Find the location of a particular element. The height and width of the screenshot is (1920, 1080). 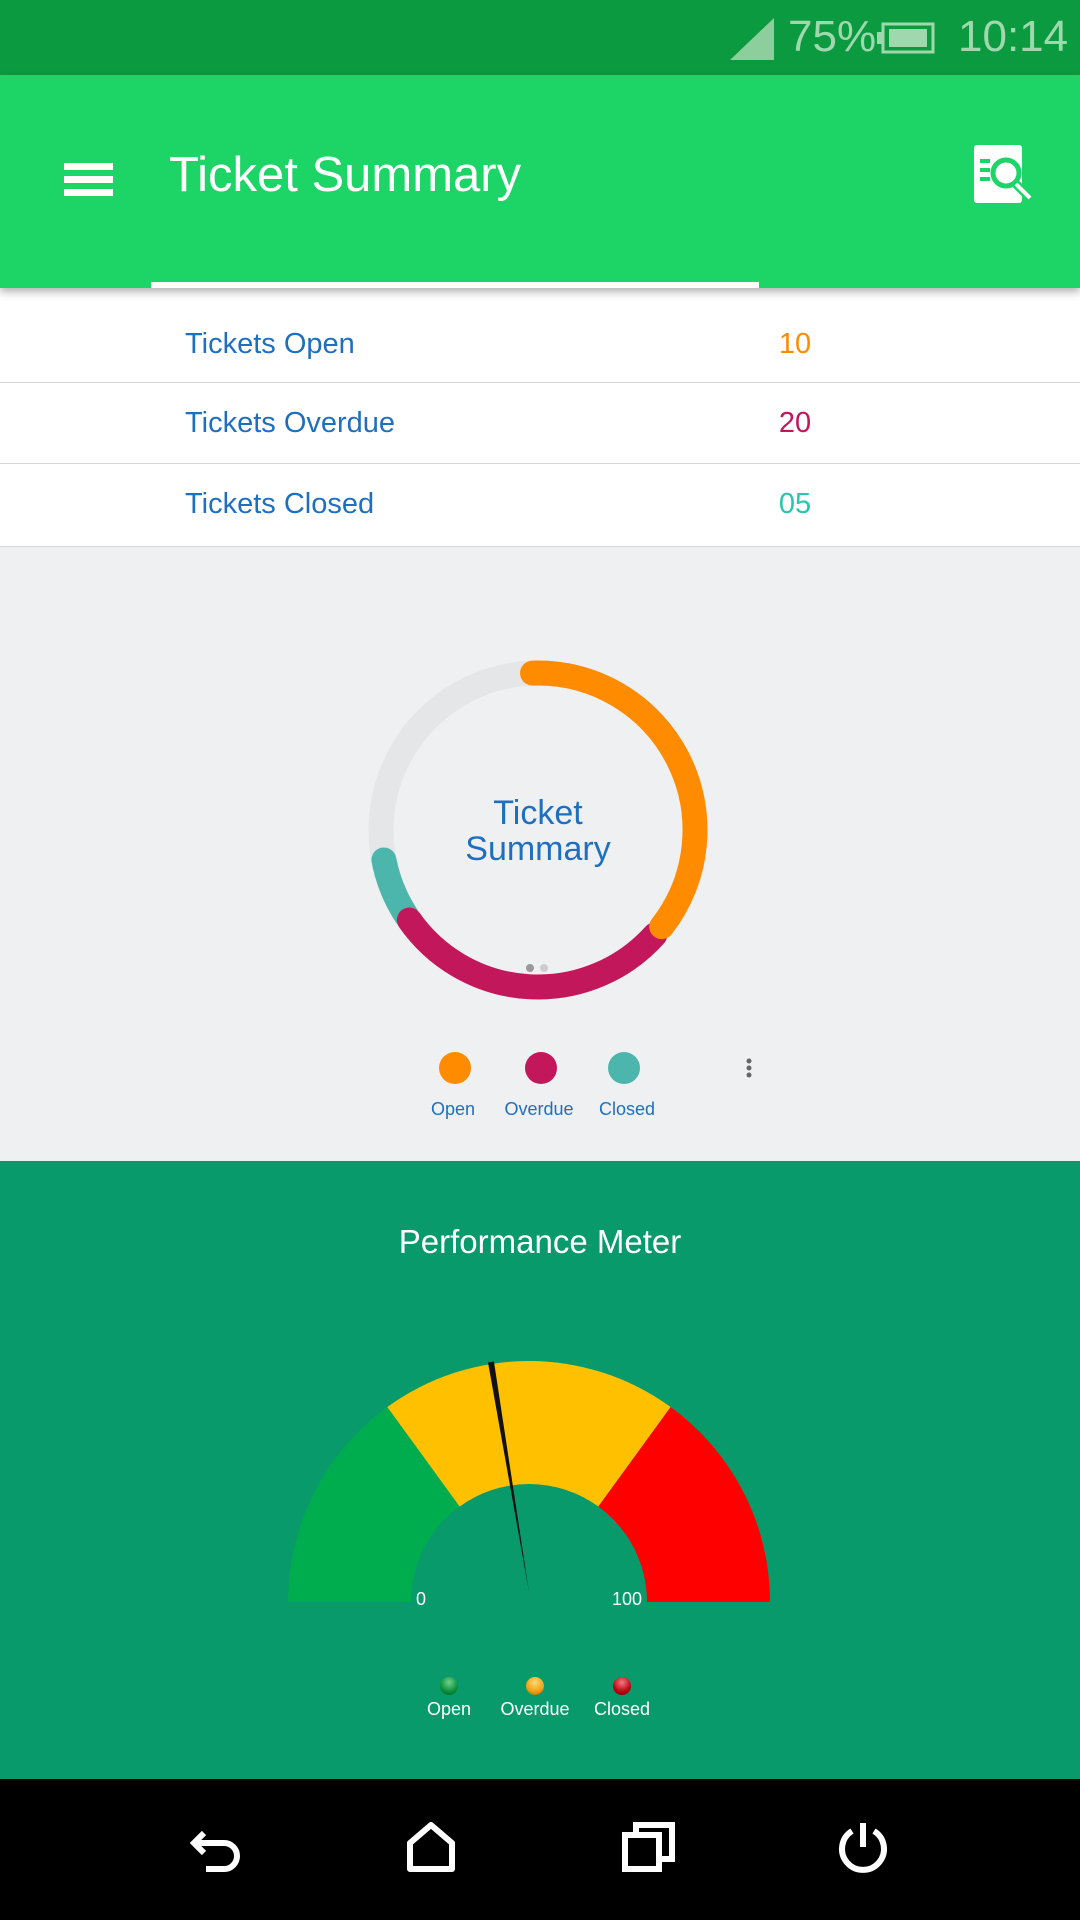

battery-percent: 75% is located at coordinates (832, 36).